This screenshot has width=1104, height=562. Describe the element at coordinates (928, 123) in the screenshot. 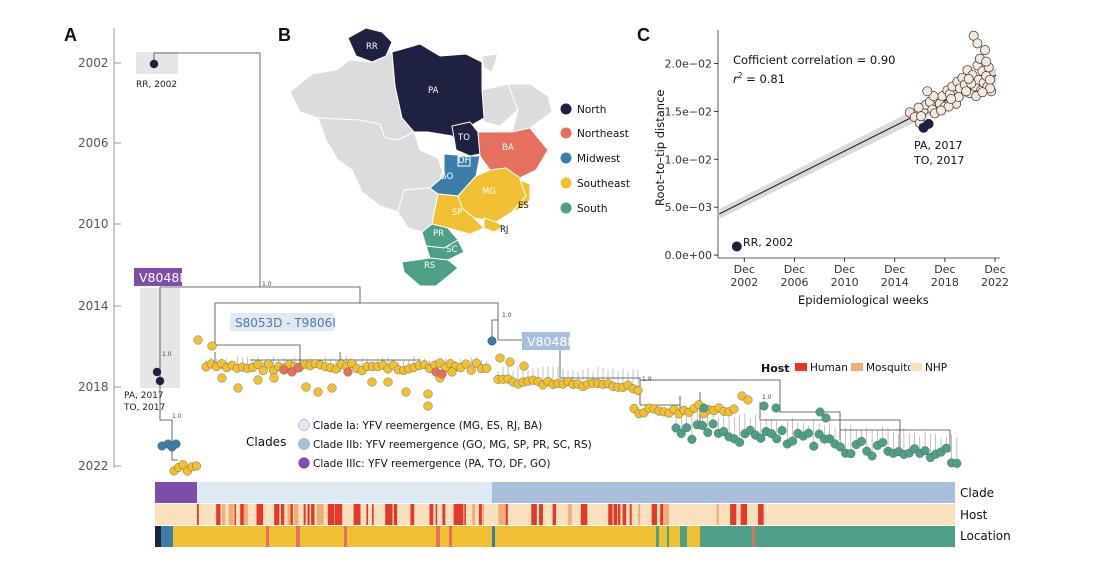

I see `scatter-point-highlight` at that location.